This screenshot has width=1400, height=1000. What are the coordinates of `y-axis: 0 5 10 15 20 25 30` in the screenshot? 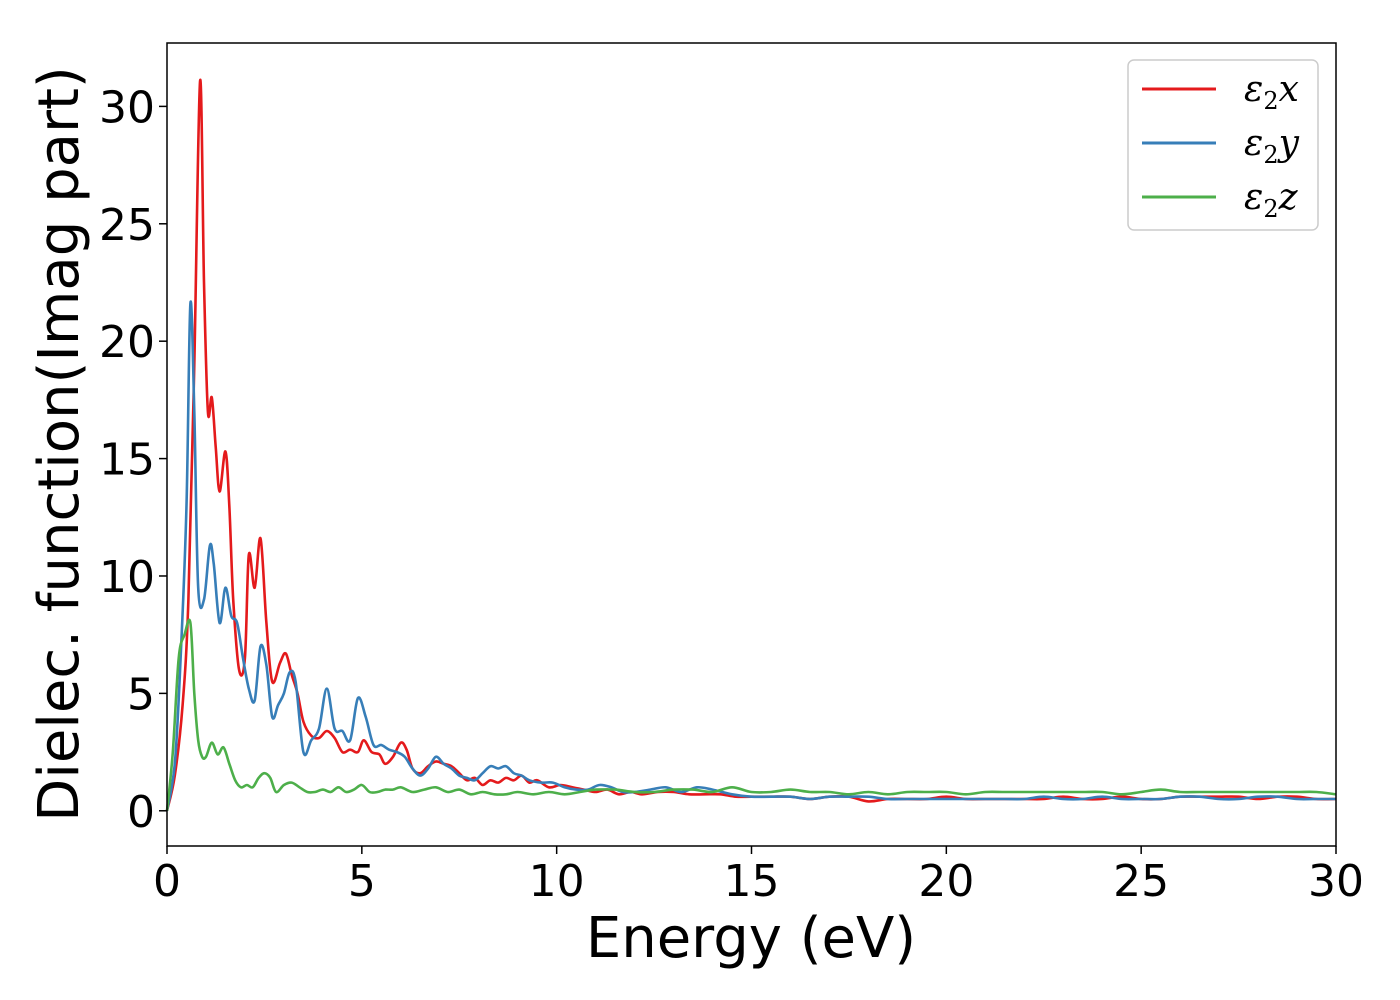 It's located at (133, 460).